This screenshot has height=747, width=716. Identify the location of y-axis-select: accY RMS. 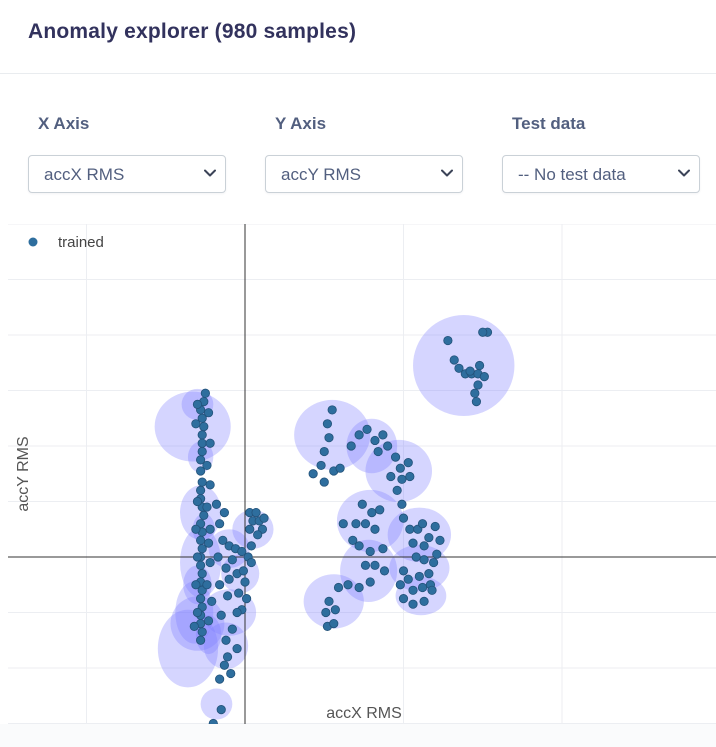
(364, 174).